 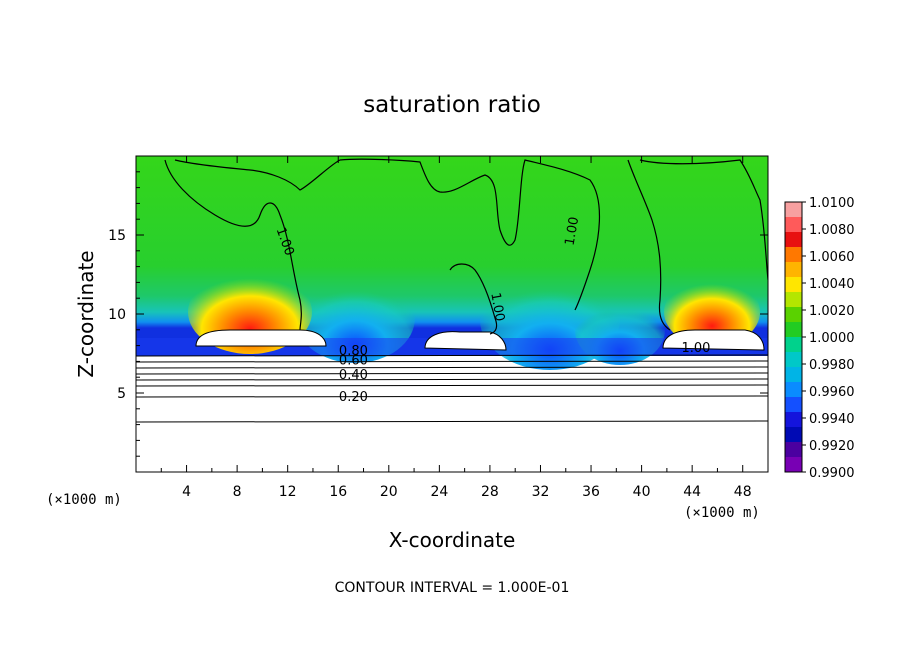 I want to click on y-tick-label: 15, so click(x=117, y=236).